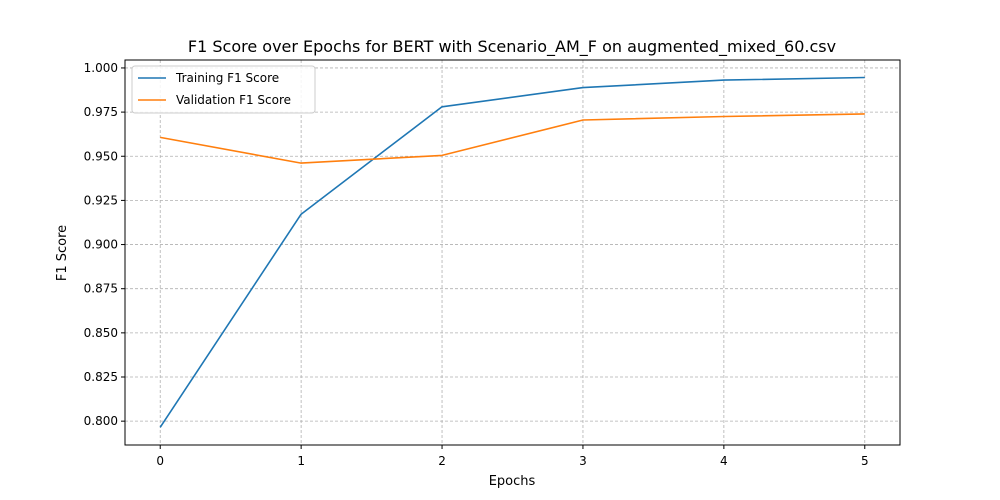 The width and height of the screenshot is (1000, 500). What do you see at coordinates (101, 68) in the screenshot?
I see `y-tick-label: 1.000` at bounding box center [101, 68].